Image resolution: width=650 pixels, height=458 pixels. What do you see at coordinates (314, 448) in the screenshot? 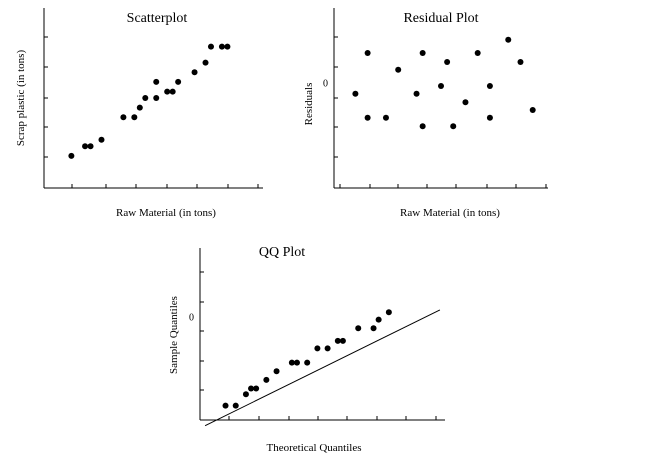
I see `qq-plot-x-label: Theoretical Quantiles` at bounding box center [314, 448].